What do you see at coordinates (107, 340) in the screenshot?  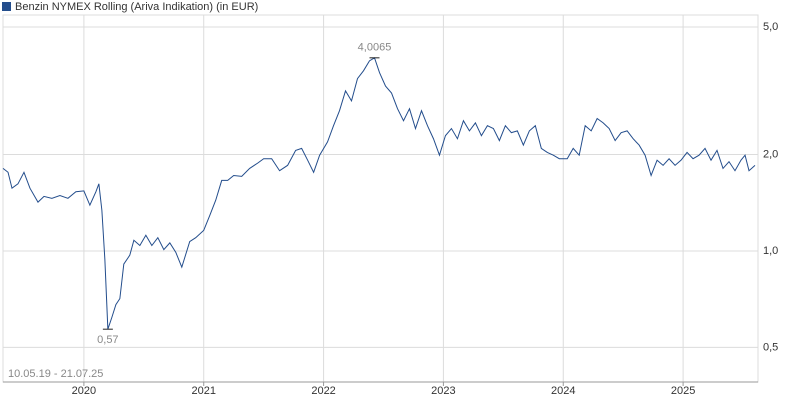 I see `annotation-label: 0,57` at bounding box center [107, 340].